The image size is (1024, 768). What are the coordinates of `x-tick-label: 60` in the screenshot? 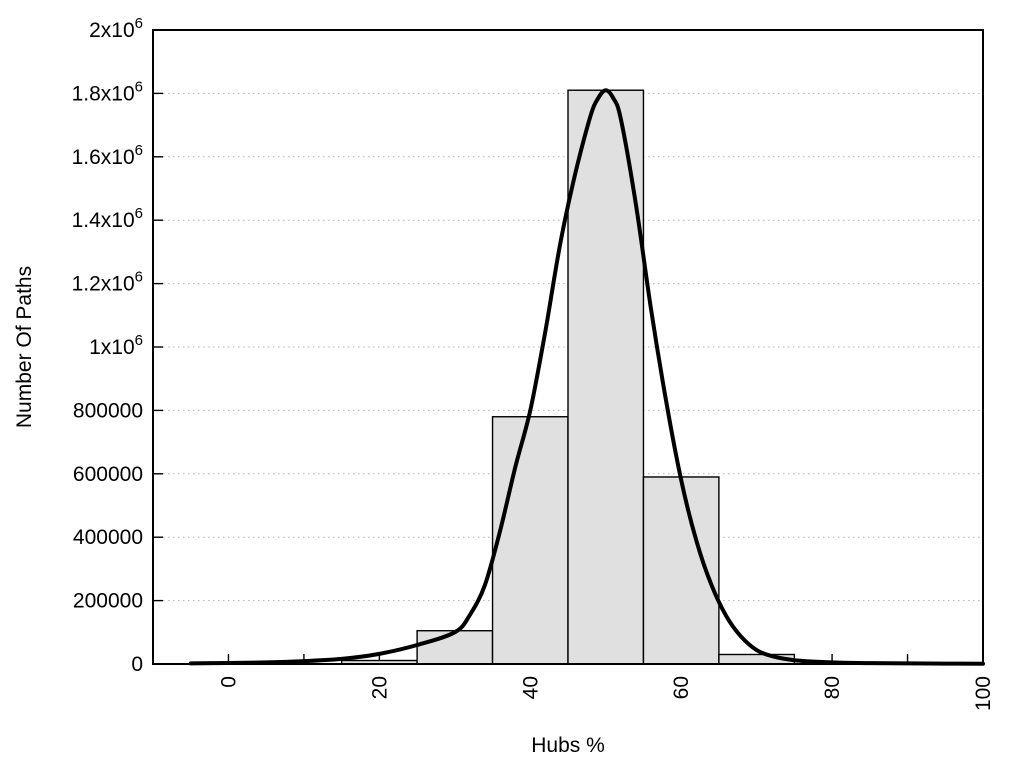 It's located at (681, 687).